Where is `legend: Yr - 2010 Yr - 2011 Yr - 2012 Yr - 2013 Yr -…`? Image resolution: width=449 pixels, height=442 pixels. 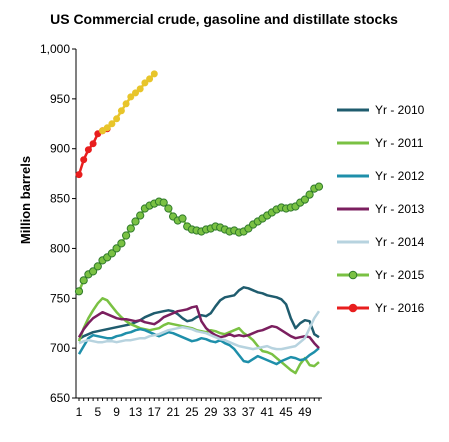 legend: Yr - 2010 Yr - 2011 Yr - 2012 Yr - 2013 Yr -… is located at coordinates (381, 209).